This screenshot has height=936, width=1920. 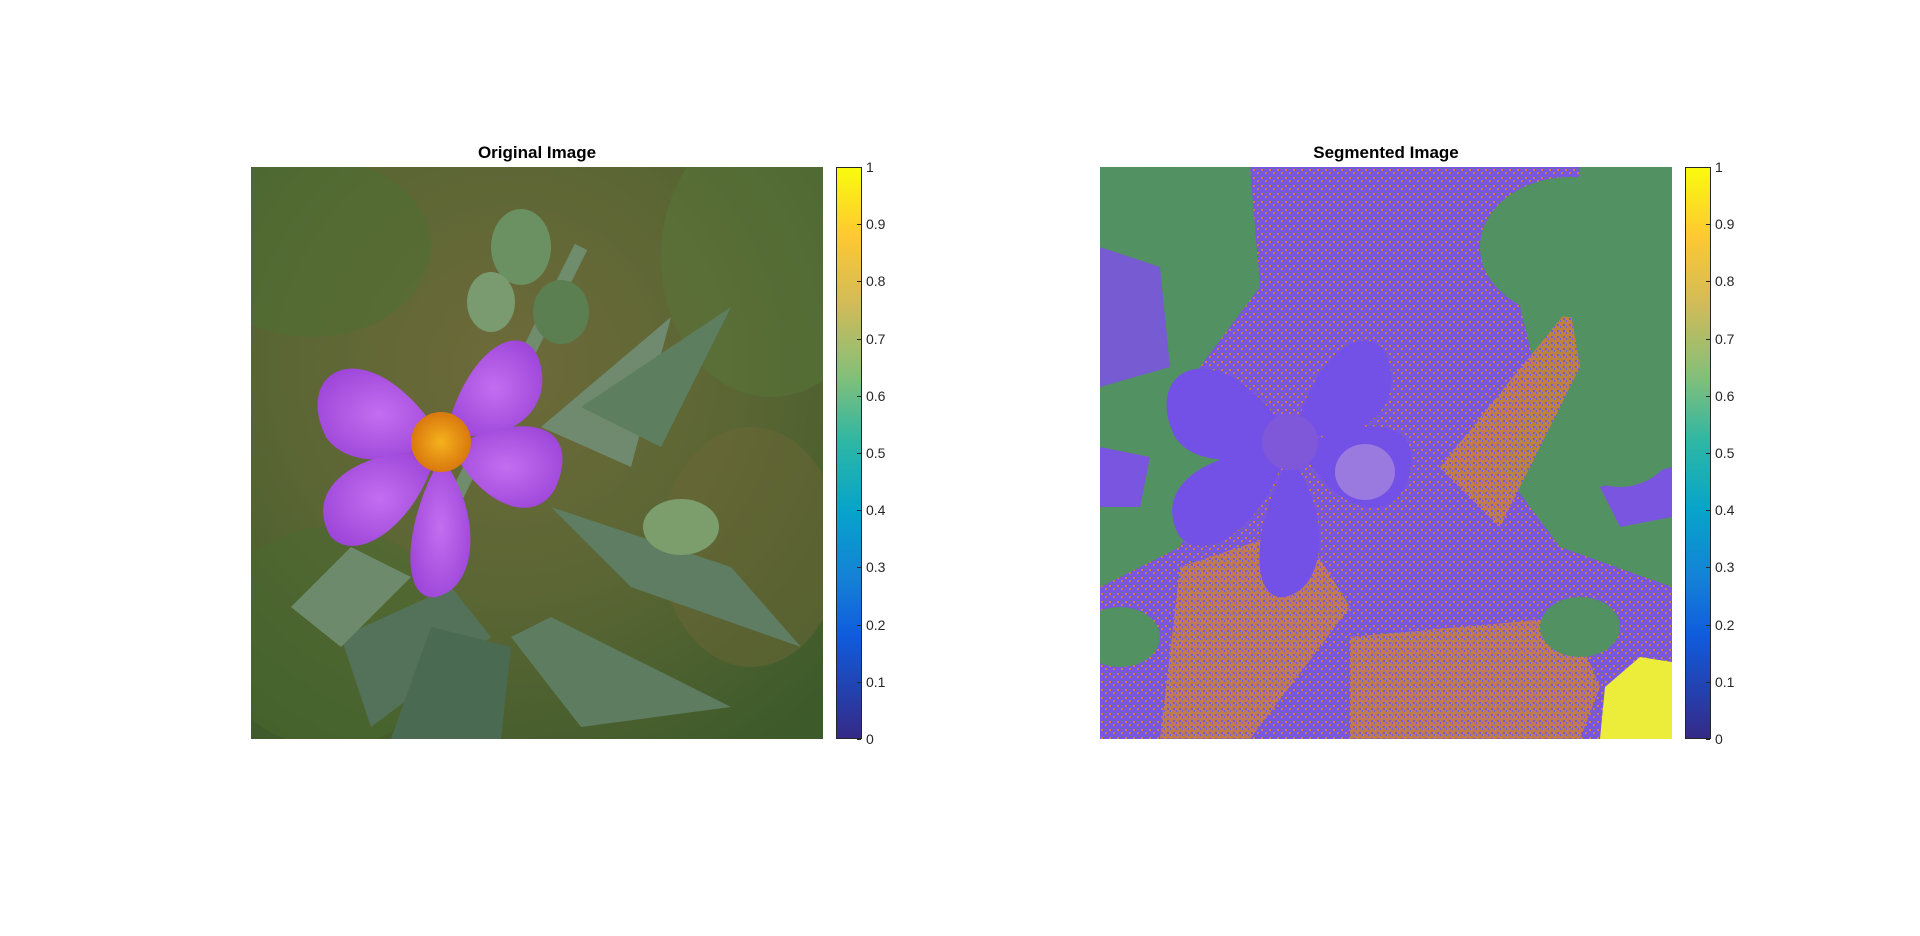 I want to click on segmented-image-title: Segmented Image, so click(x=1386, y=152).